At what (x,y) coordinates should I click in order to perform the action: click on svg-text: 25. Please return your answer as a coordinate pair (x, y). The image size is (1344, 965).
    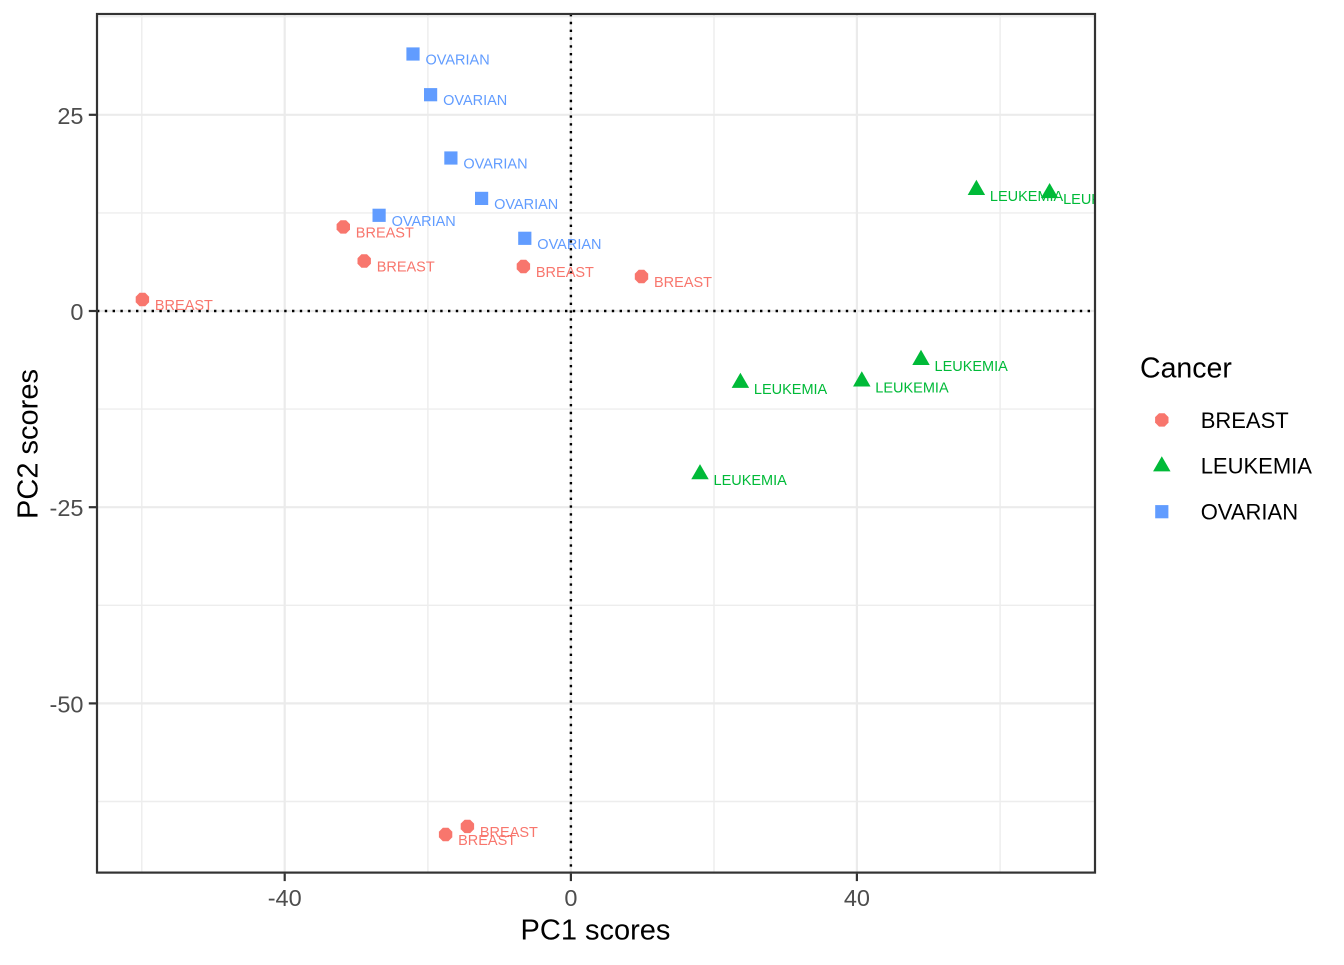
    Looking at the image, I should click on (70, 116).